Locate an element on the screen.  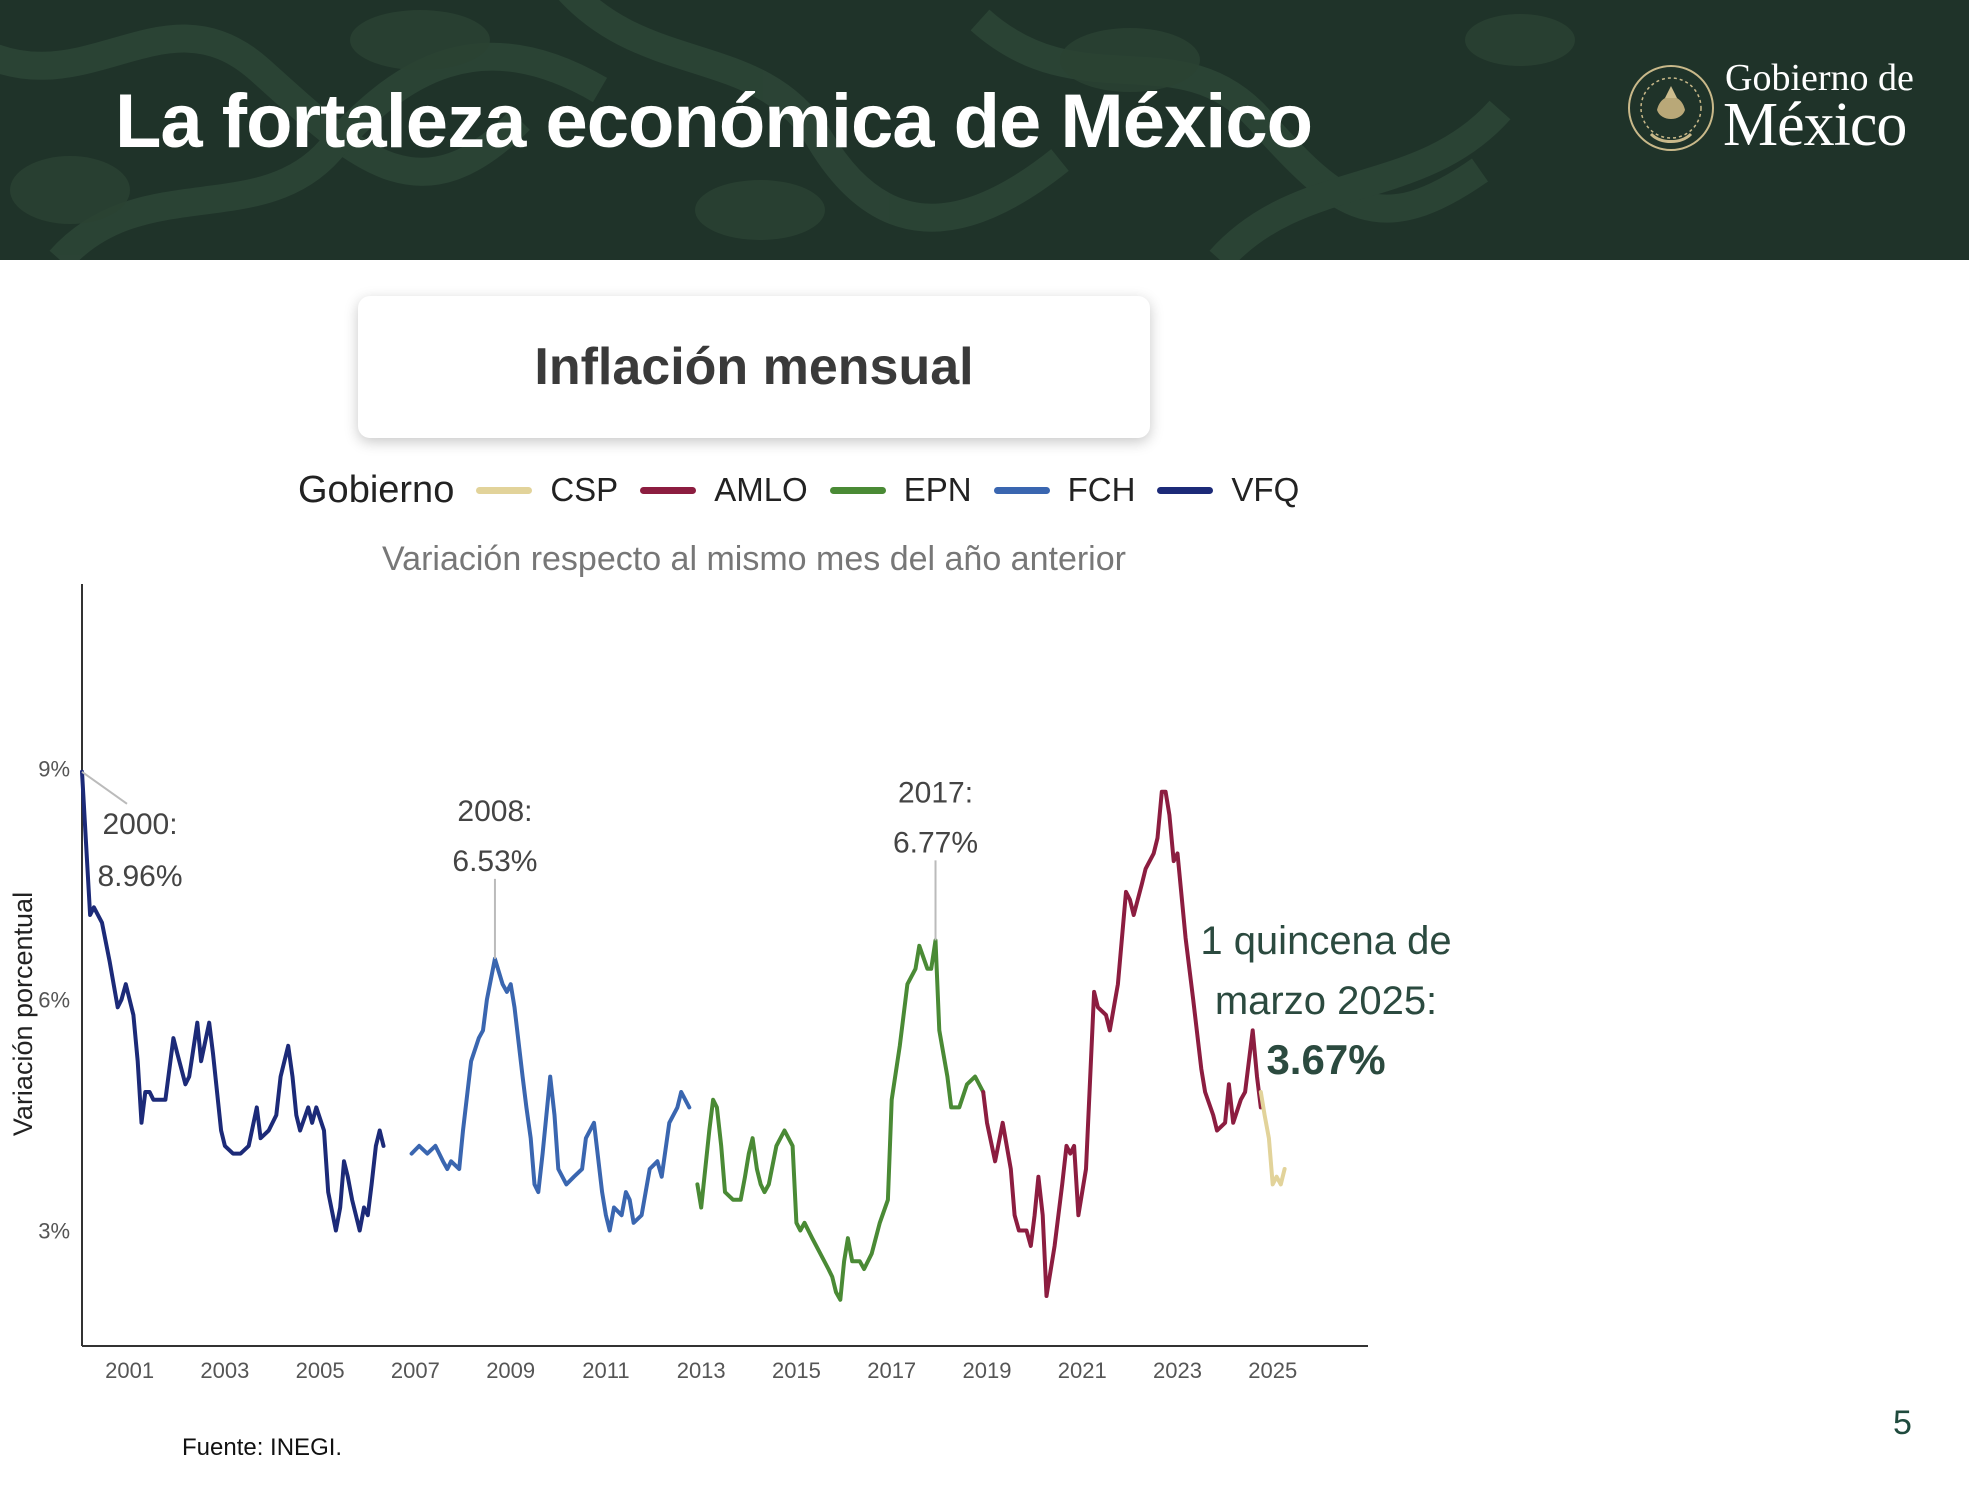
y-tick-label: 6% is located at coordinates (54, 1000).